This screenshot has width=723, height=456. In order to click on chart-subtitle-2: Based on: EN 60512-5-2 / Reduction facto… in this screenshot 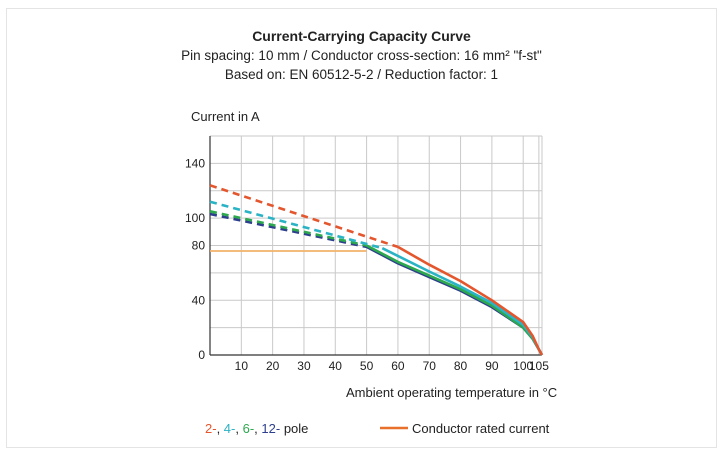, I will do `click(361, 74)`.